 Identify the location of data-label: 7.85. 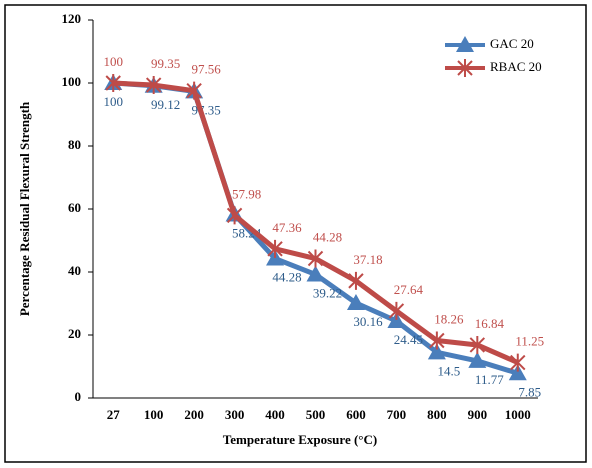
(529, 391).